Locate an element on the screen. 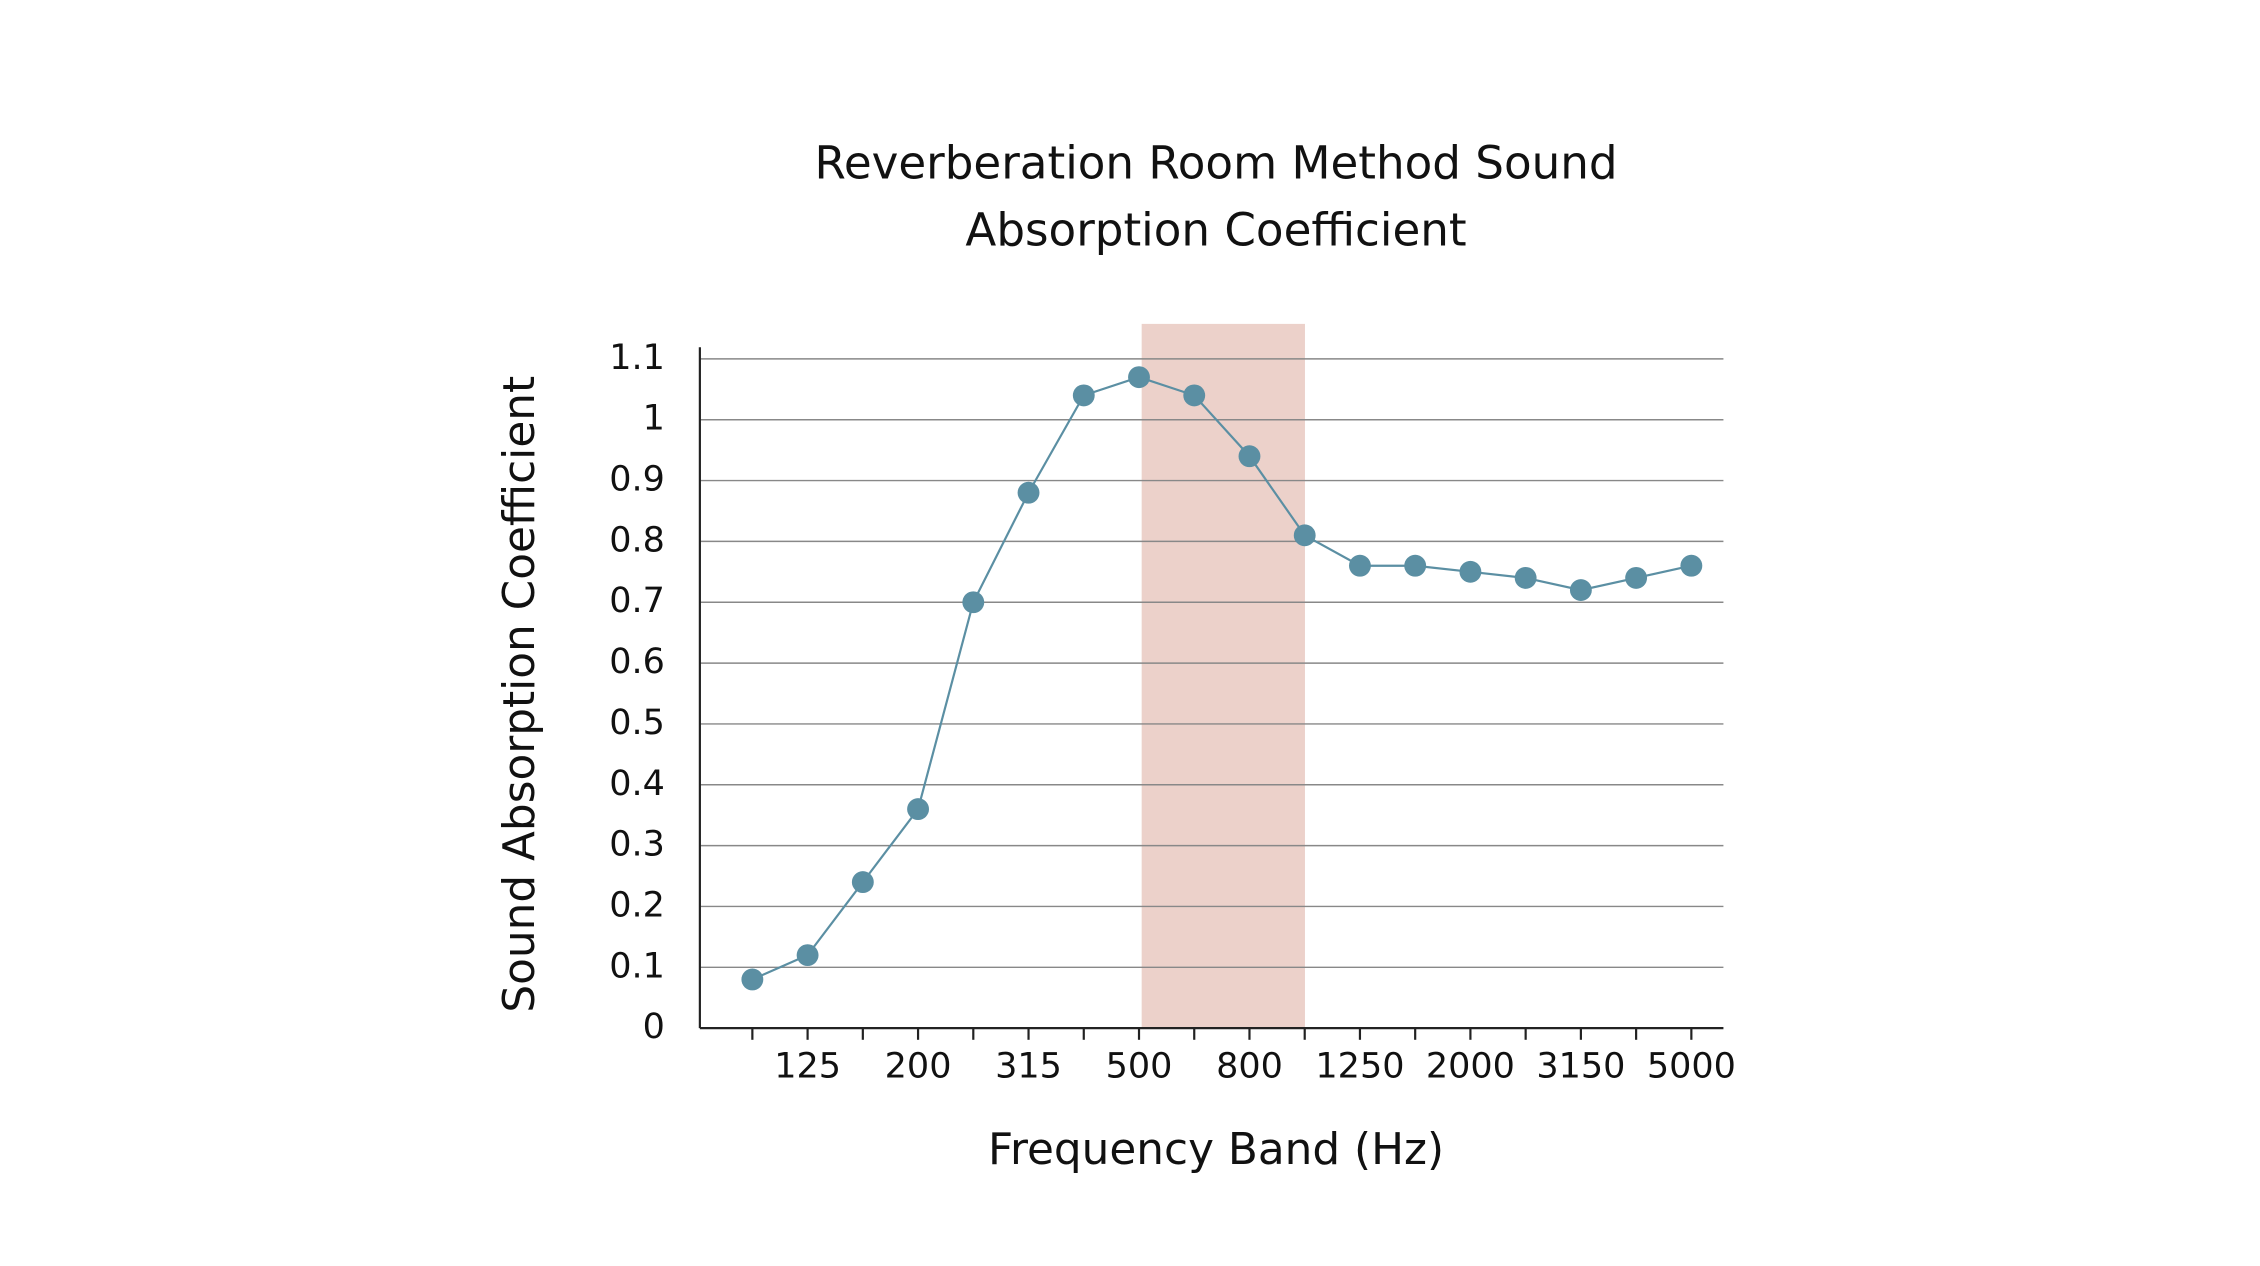 This screenshot has width=2260, height=1266. x-tick-label: 500 is located at coordinates (1139, 1067).